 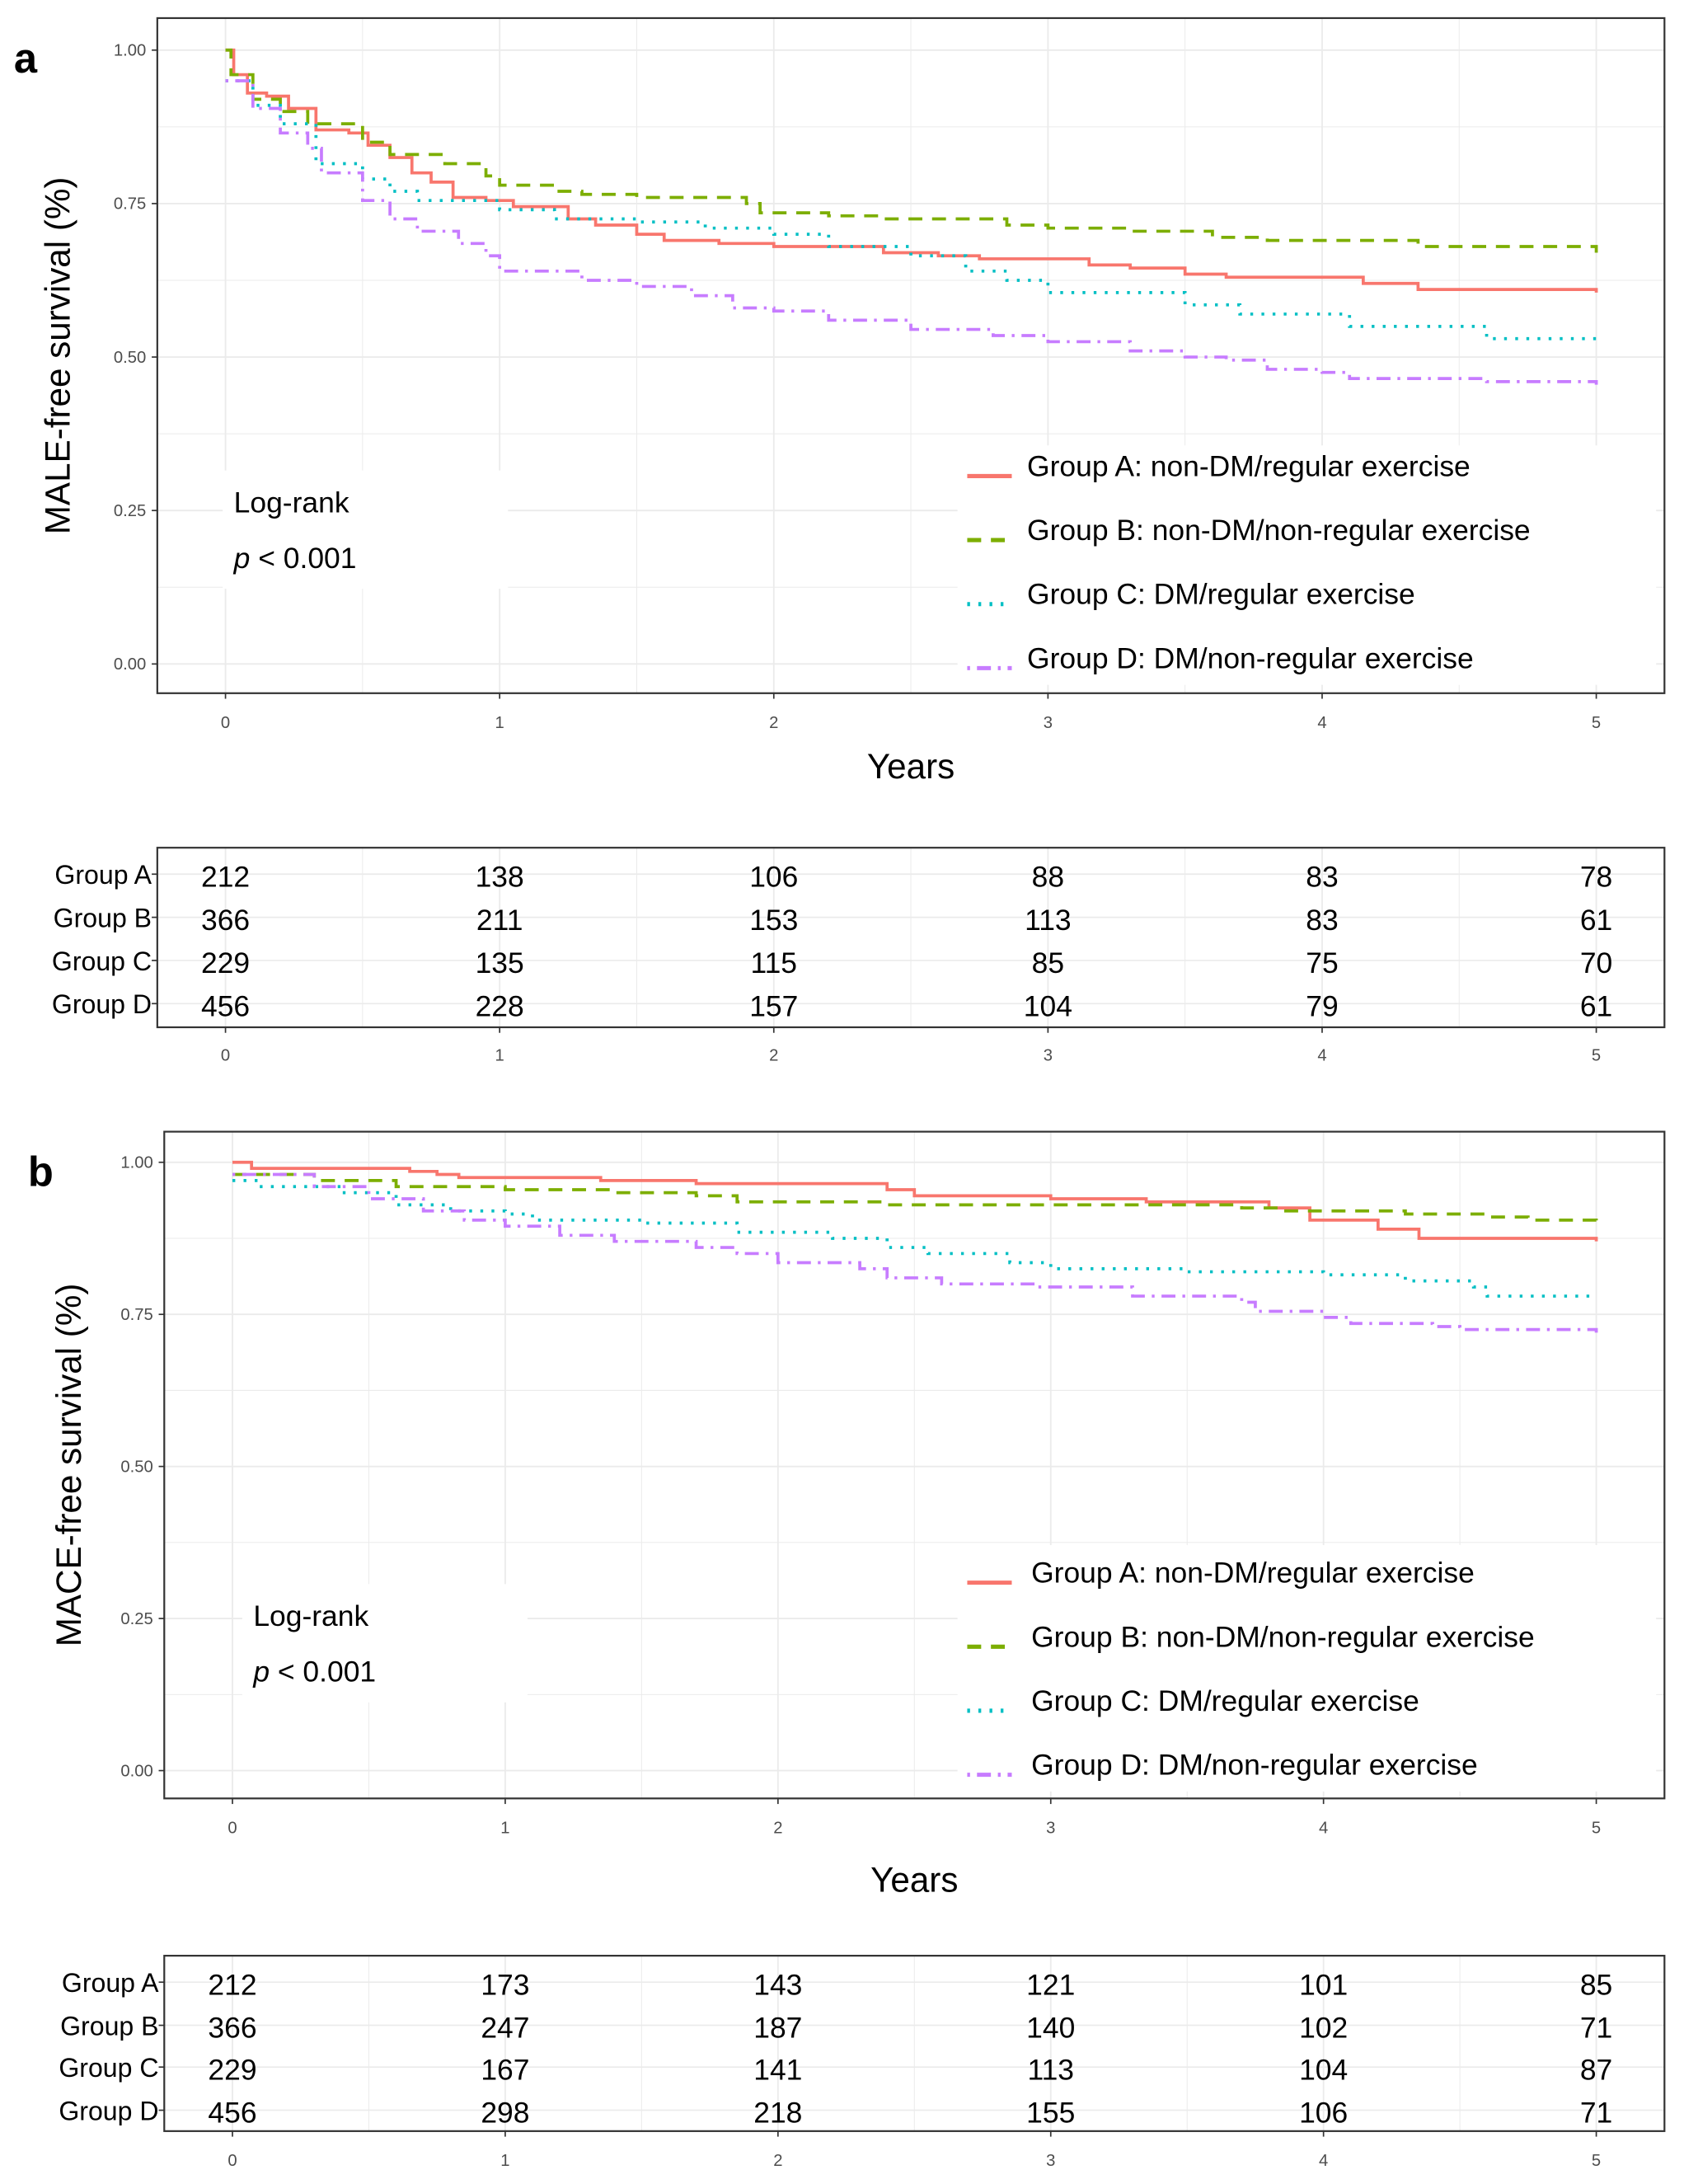 I want to click on x-tick-label: 4, so click(x=1323, y=1829).